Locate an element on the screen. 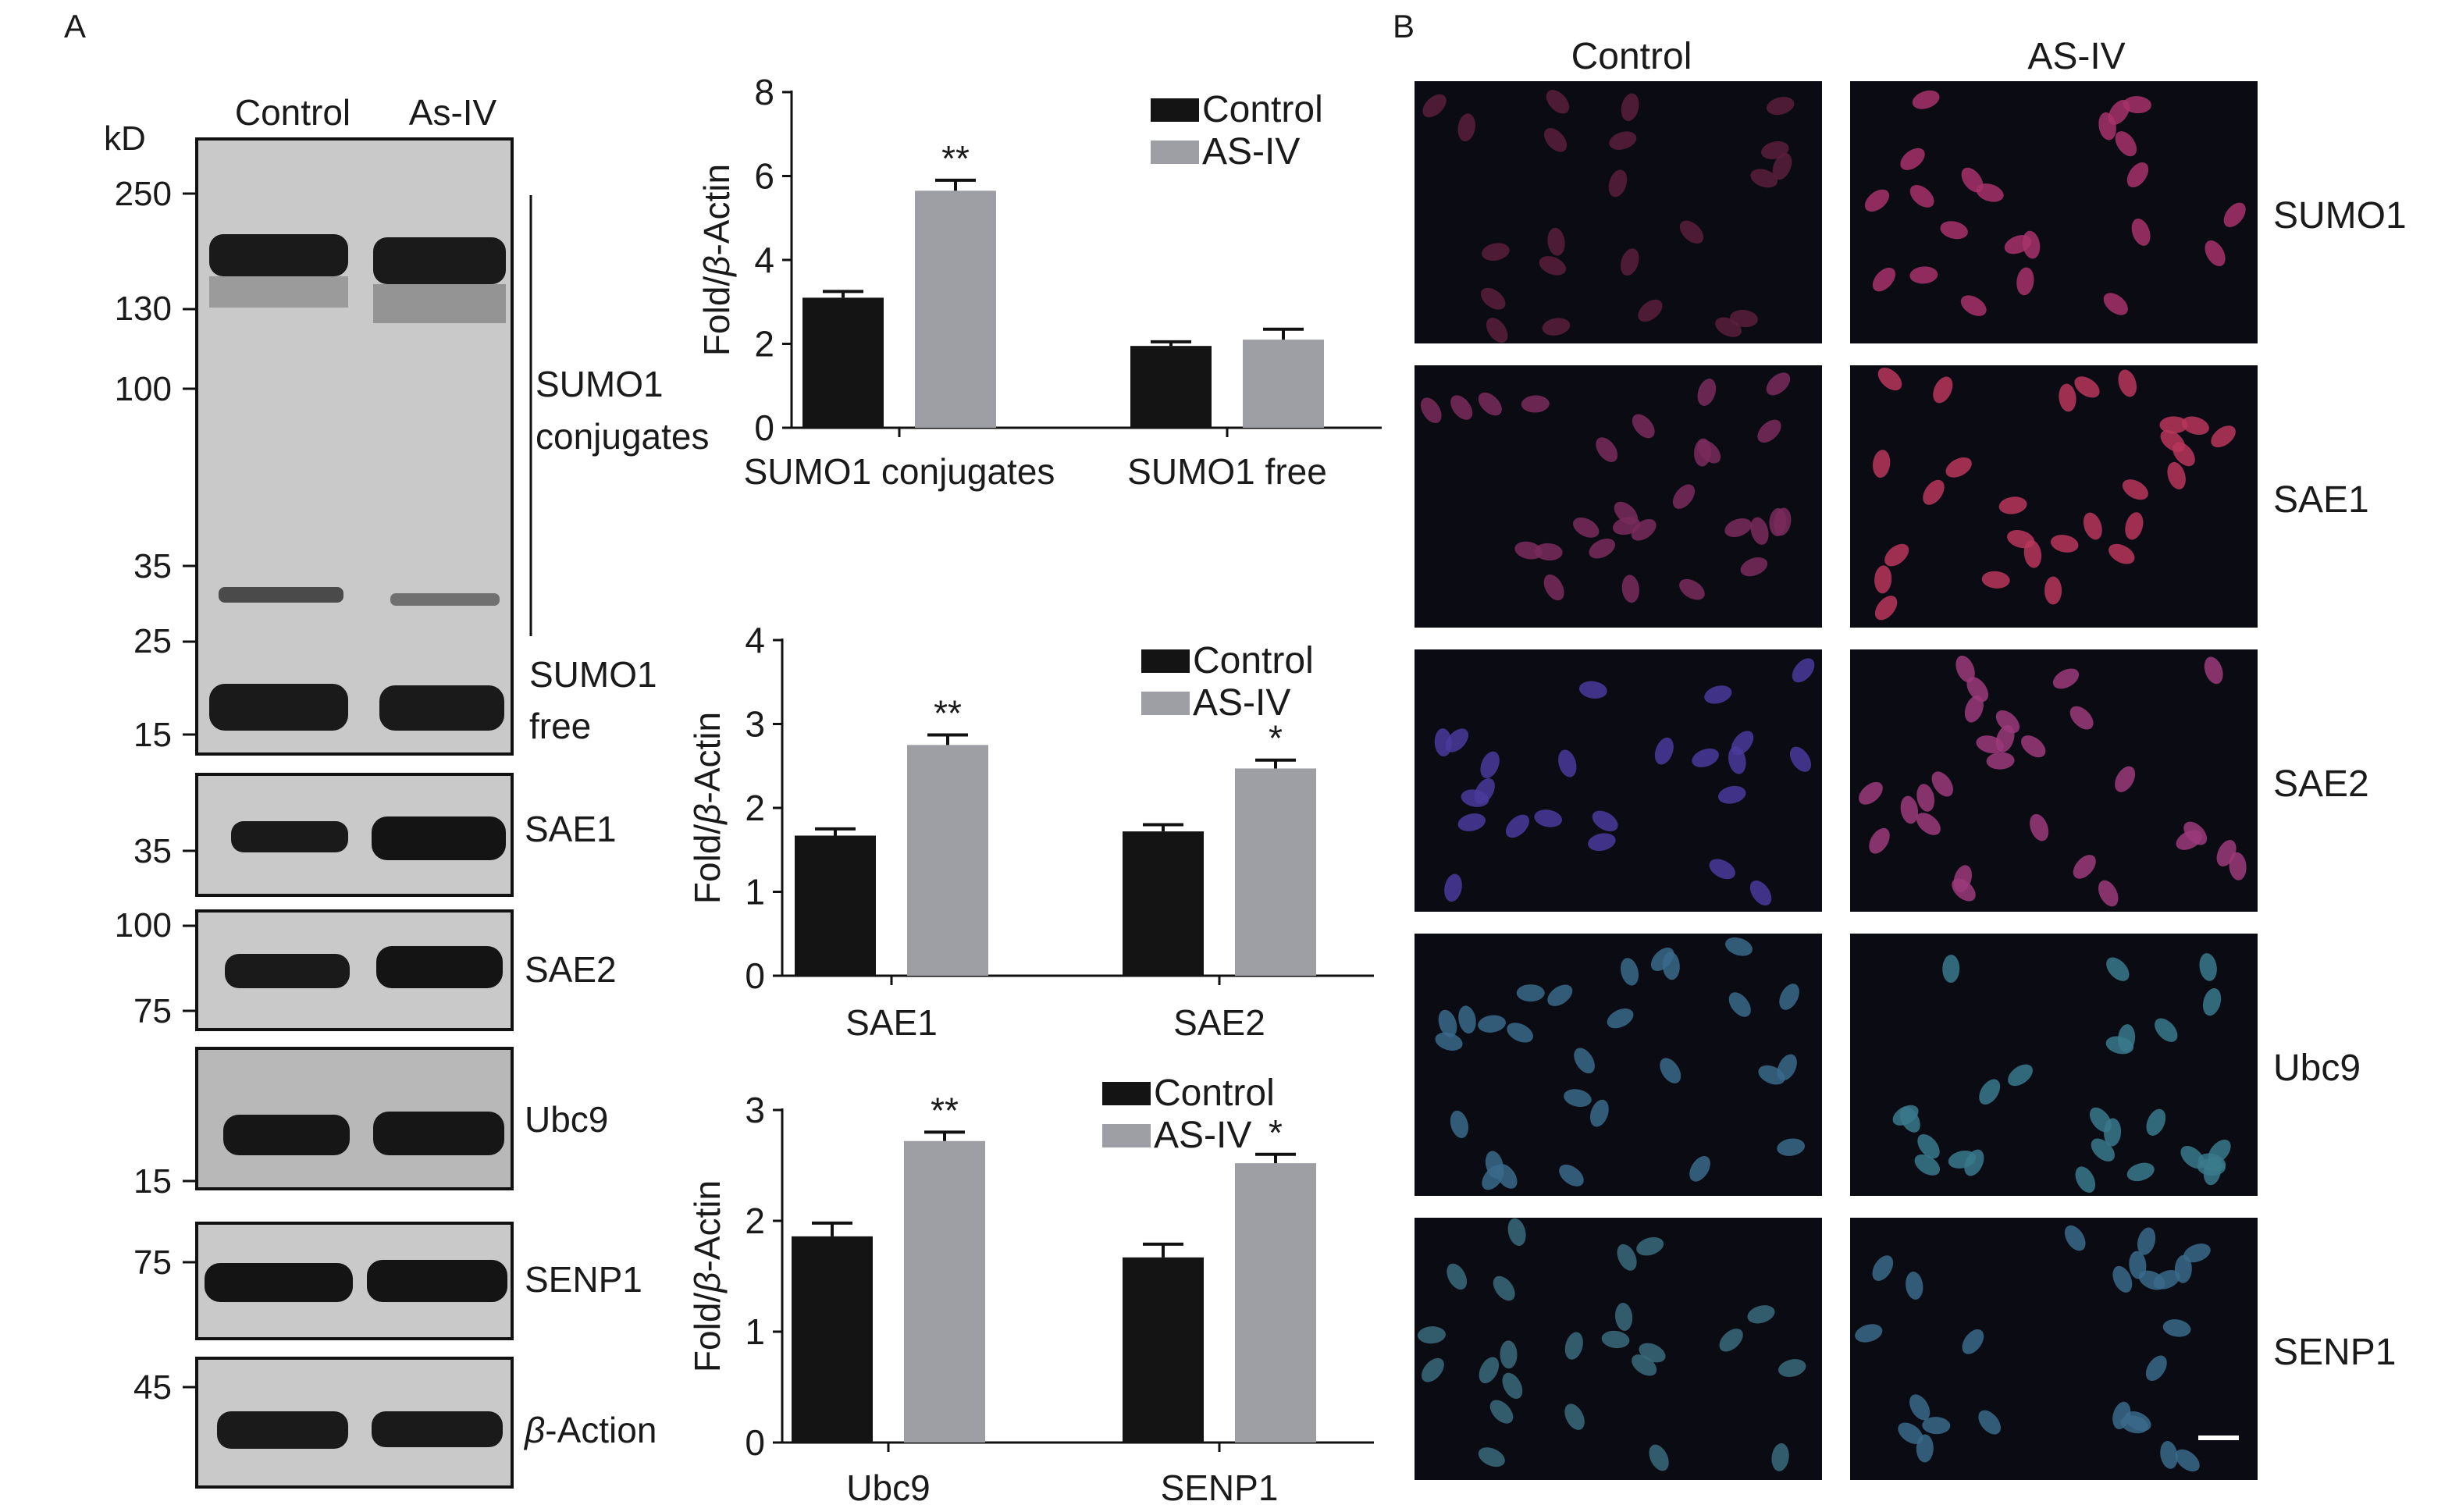 The image size is (2459, 1512). bar-as-iv-sumo1-conjugates is located at coordinates (956, 309).